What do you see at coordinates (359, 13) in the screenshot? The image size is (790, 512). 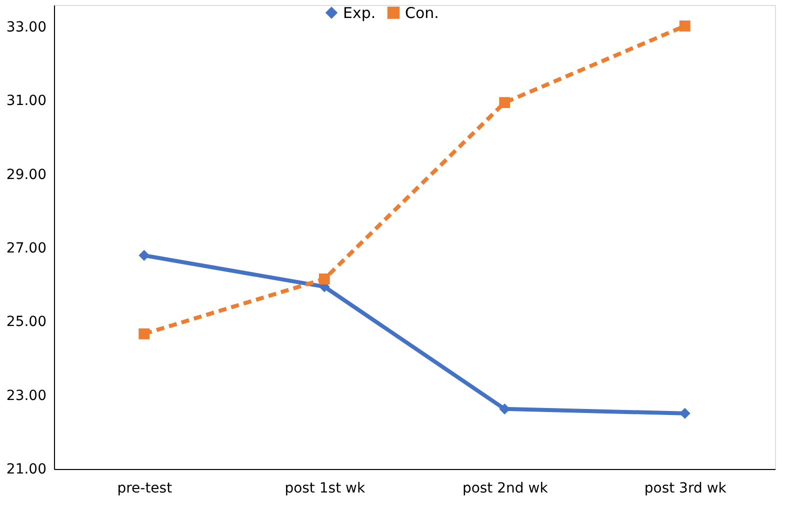 I see `legend-label: Exp.` at bounding box center [359, 13].